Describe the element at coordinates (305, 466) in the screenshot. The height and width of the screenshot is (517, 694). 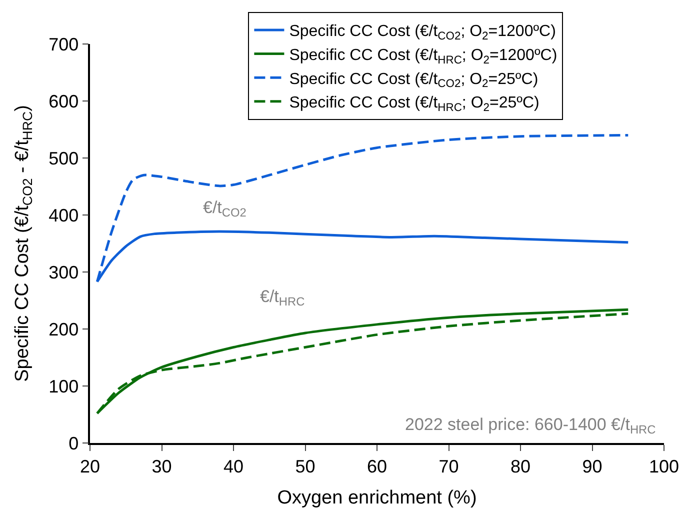
I see `x-tick-label: 50` at that location.